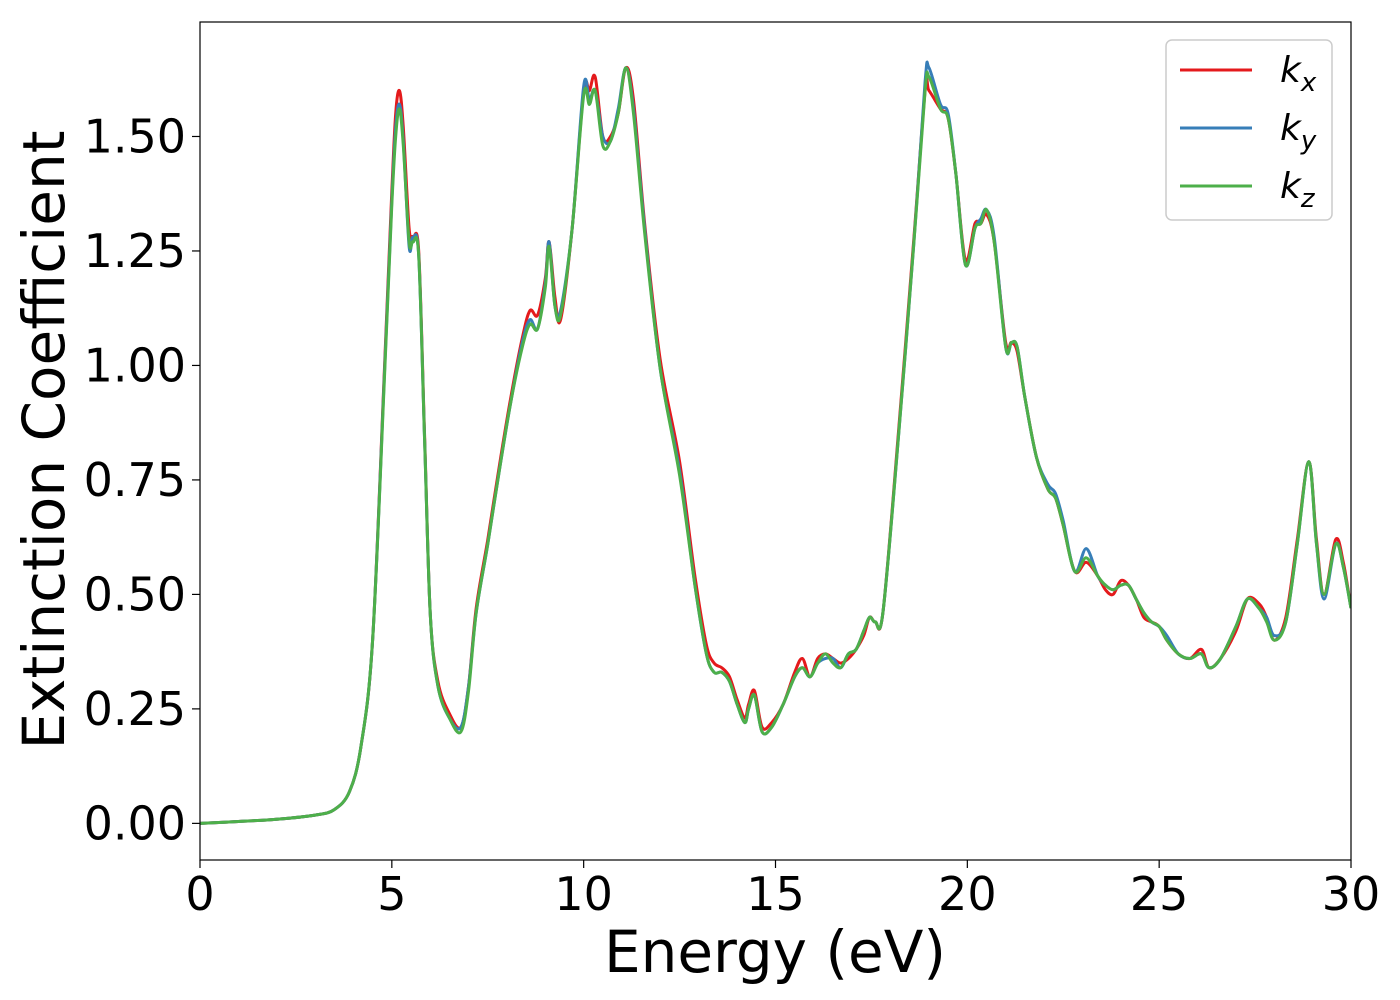 The height and width of the screenshot is (1000, 1400). I want to click on y-tick-label: 0.00, so click(135, 823).